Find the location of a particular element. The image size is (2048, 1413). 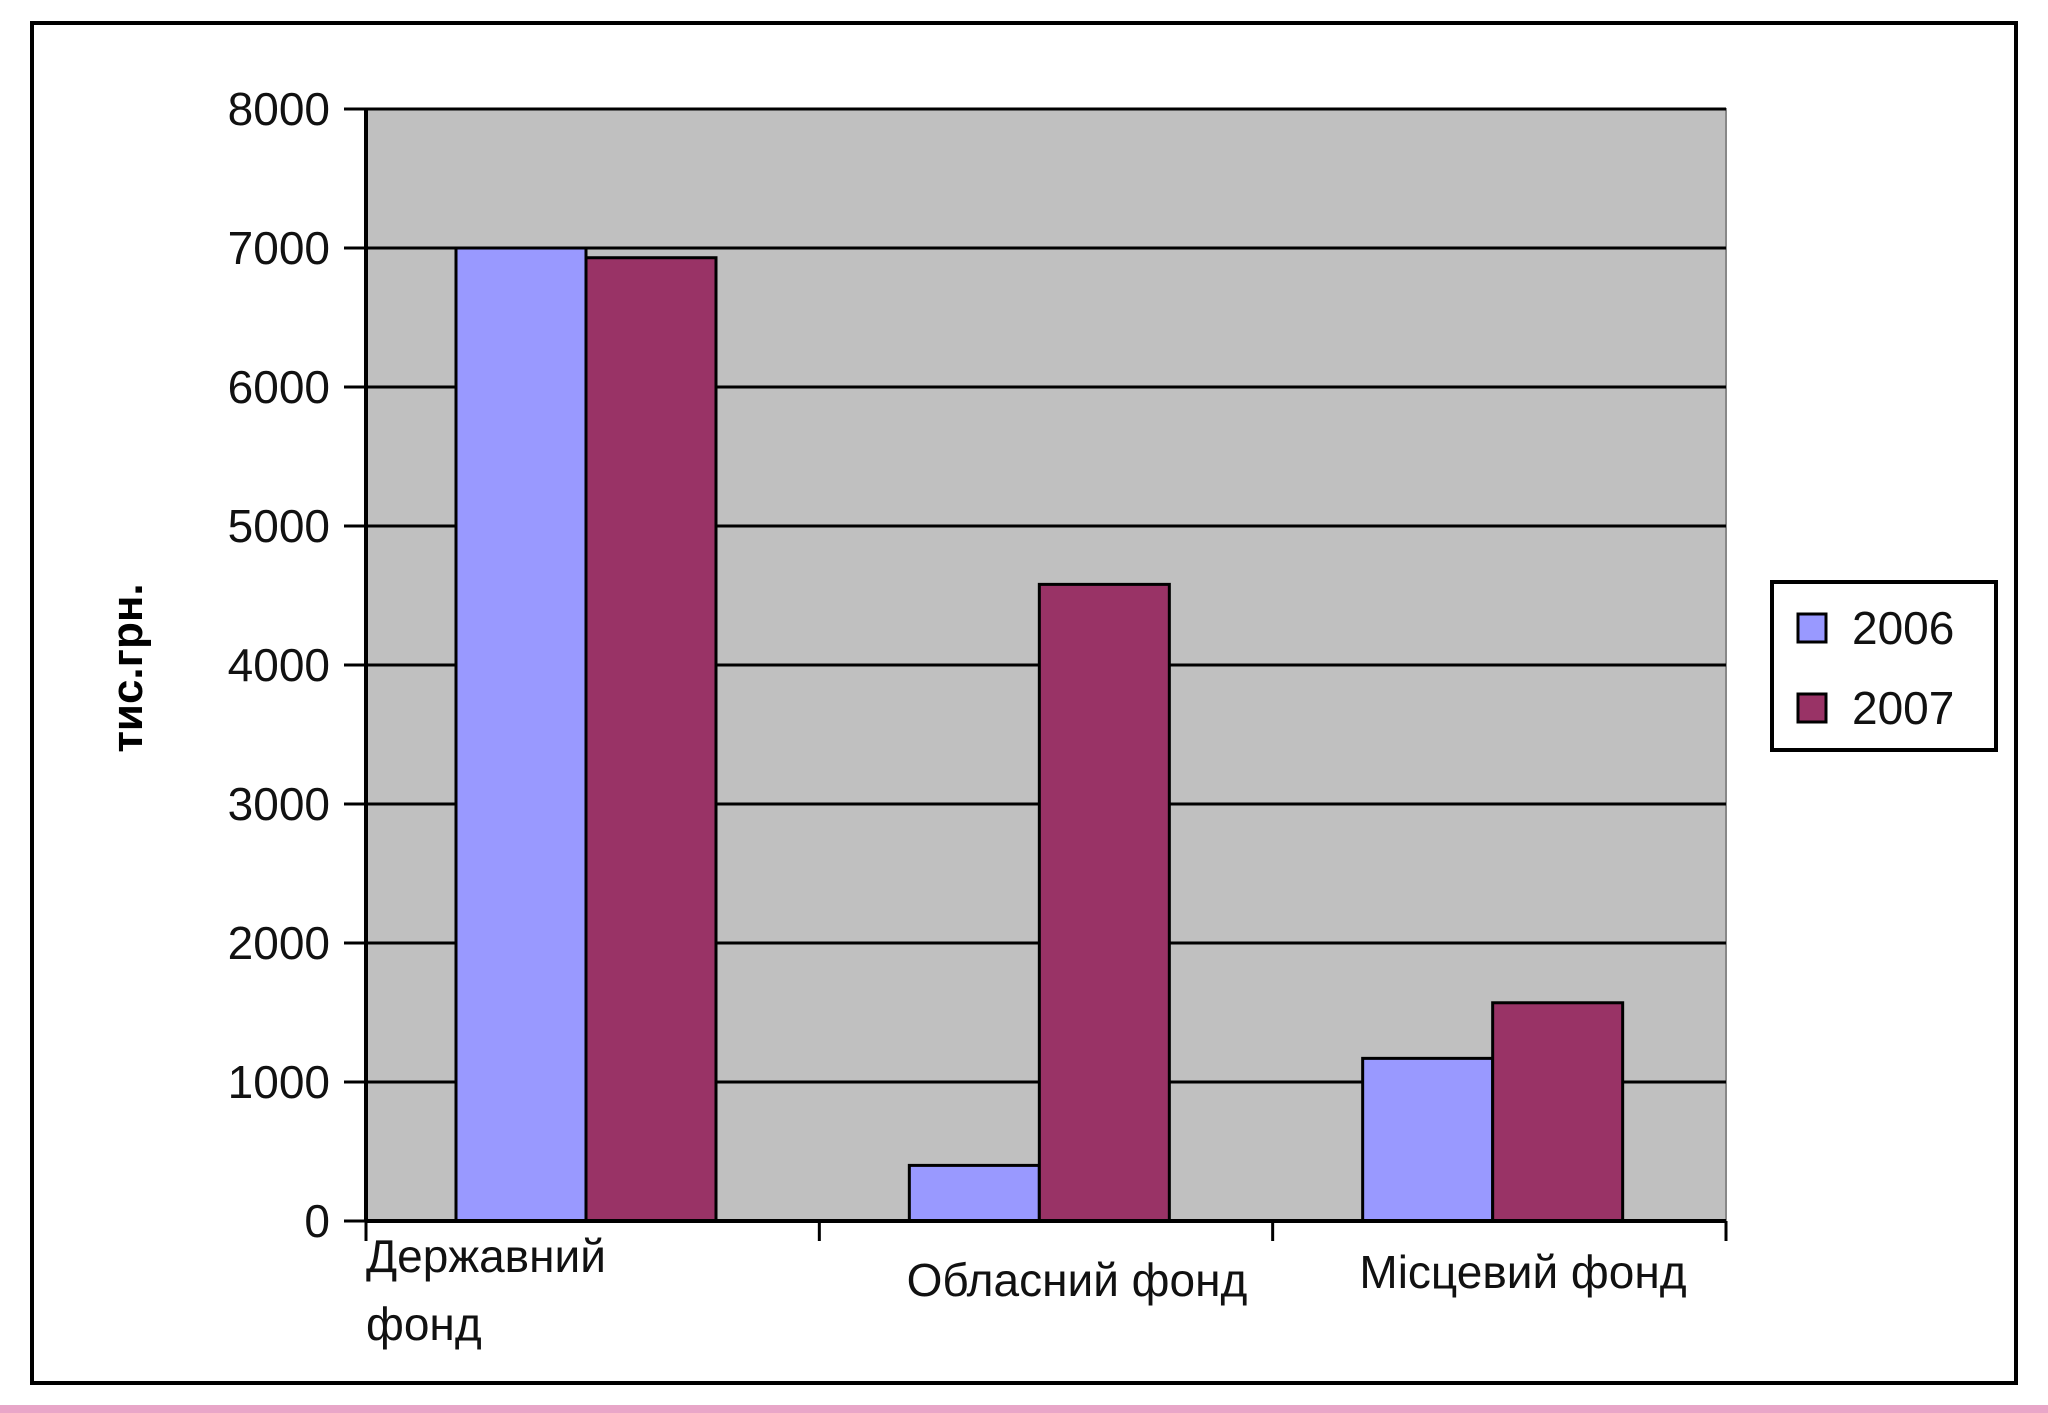

y-axis-label: тис.грн. is located at coordinates (127, 667).